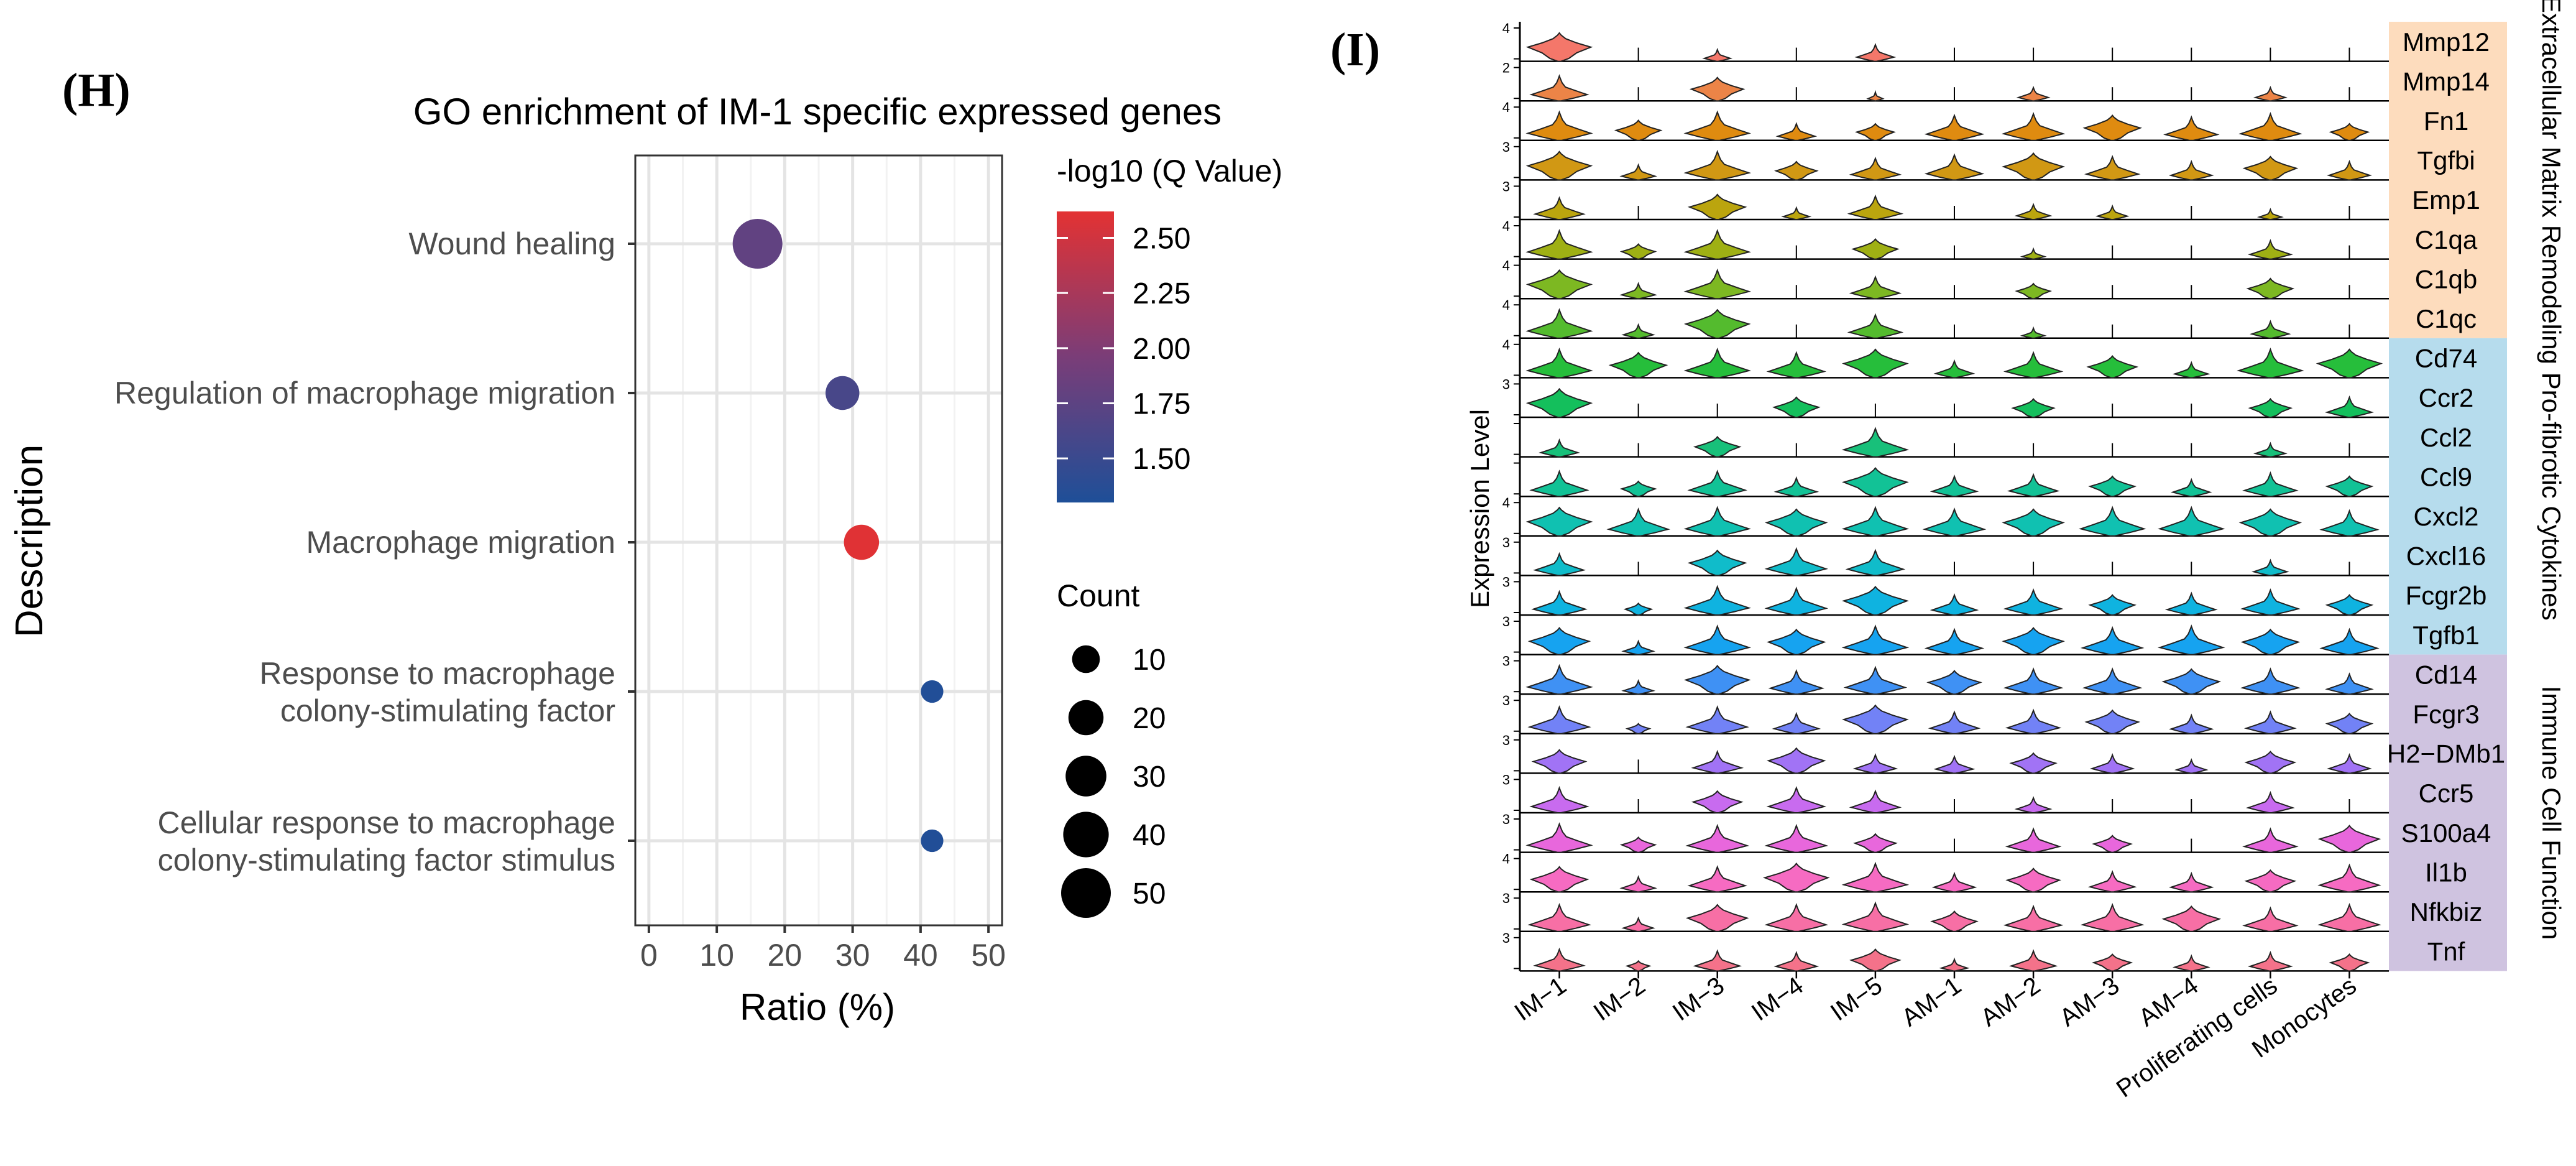 This screenshot has height=1166, width=2576. Describe the element at coordinates (1991, 634) in the screenshot. I see `violin-row: 3 Tgfb1` at that location.